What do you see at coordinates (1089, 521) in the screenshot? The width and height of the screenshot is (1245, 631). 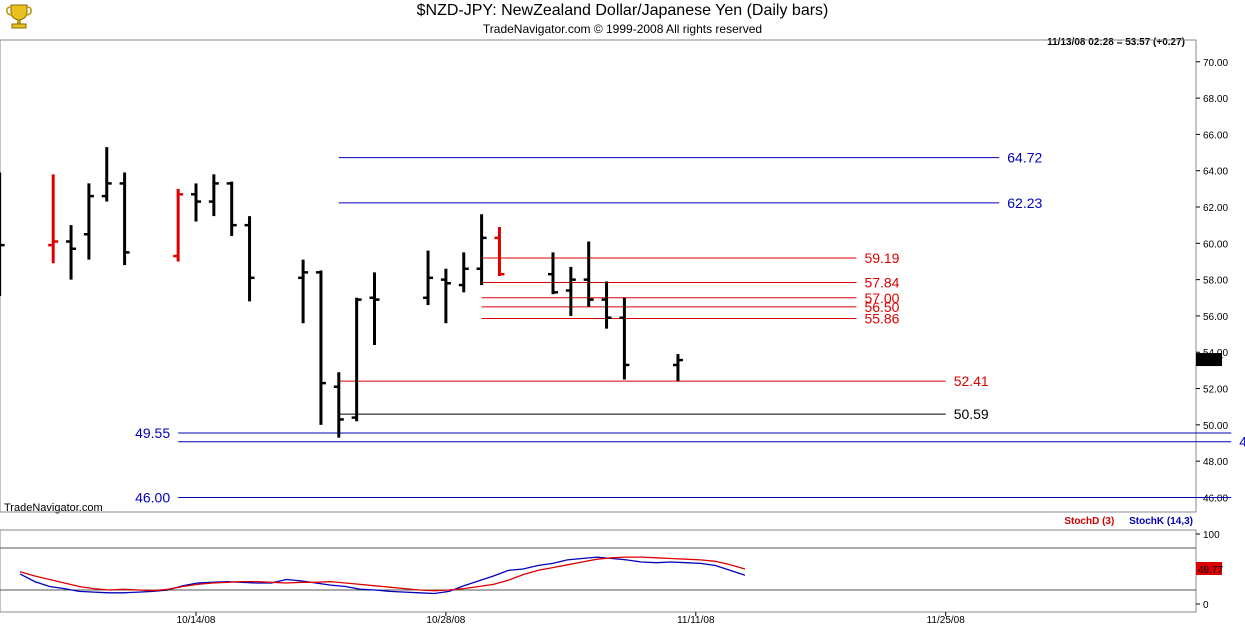 I see `stochd-legend-label: StochD (3)` at bounding box center [1089, 521].